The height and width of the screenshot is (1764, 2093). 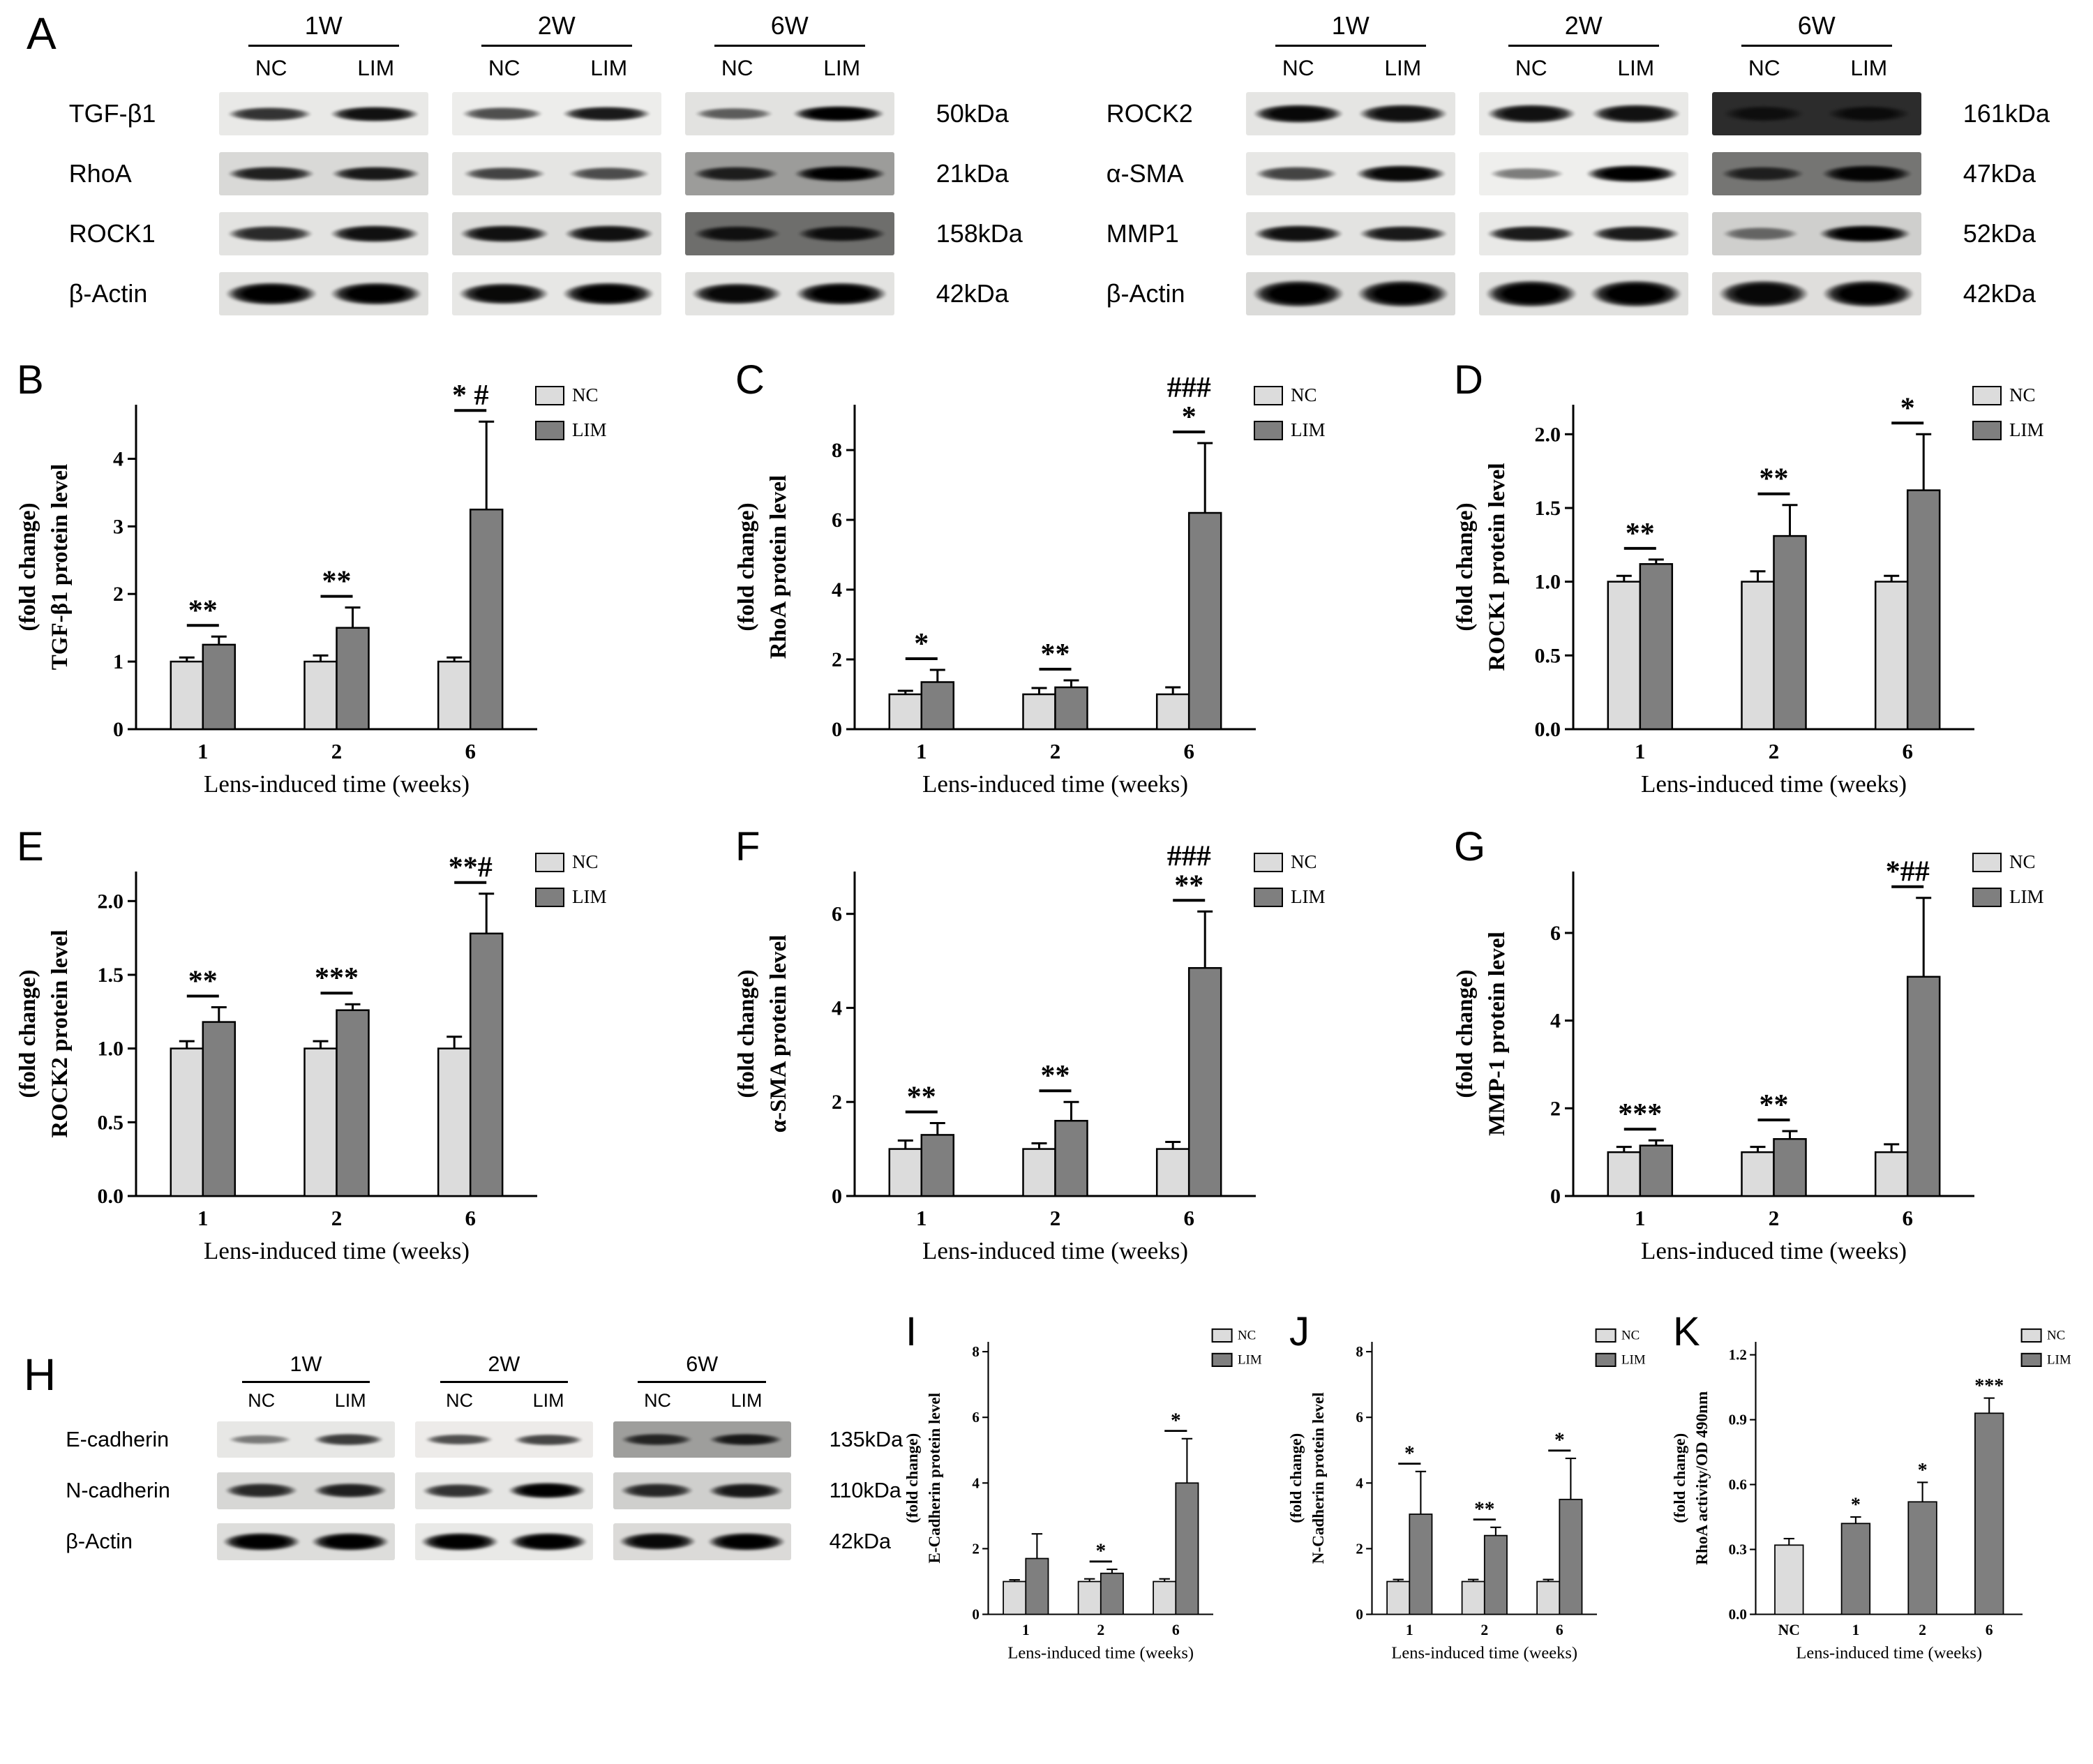 I want to click on significance-marker: **, so click(x=1055, y=1076).